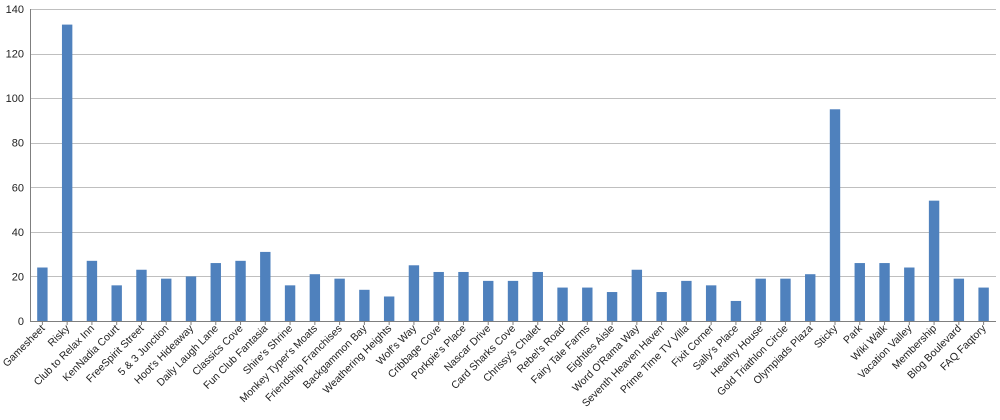  Describe the element at coordinates (18, 277) in the screenshot. I see `y-tick-label: 20` at that location.